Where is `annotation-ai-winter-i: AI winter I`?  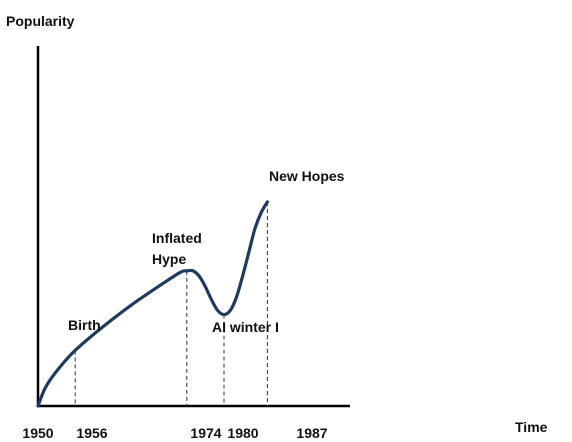
annotation-ai-winter-i: AI winter I is located at coordinates (245, 327).